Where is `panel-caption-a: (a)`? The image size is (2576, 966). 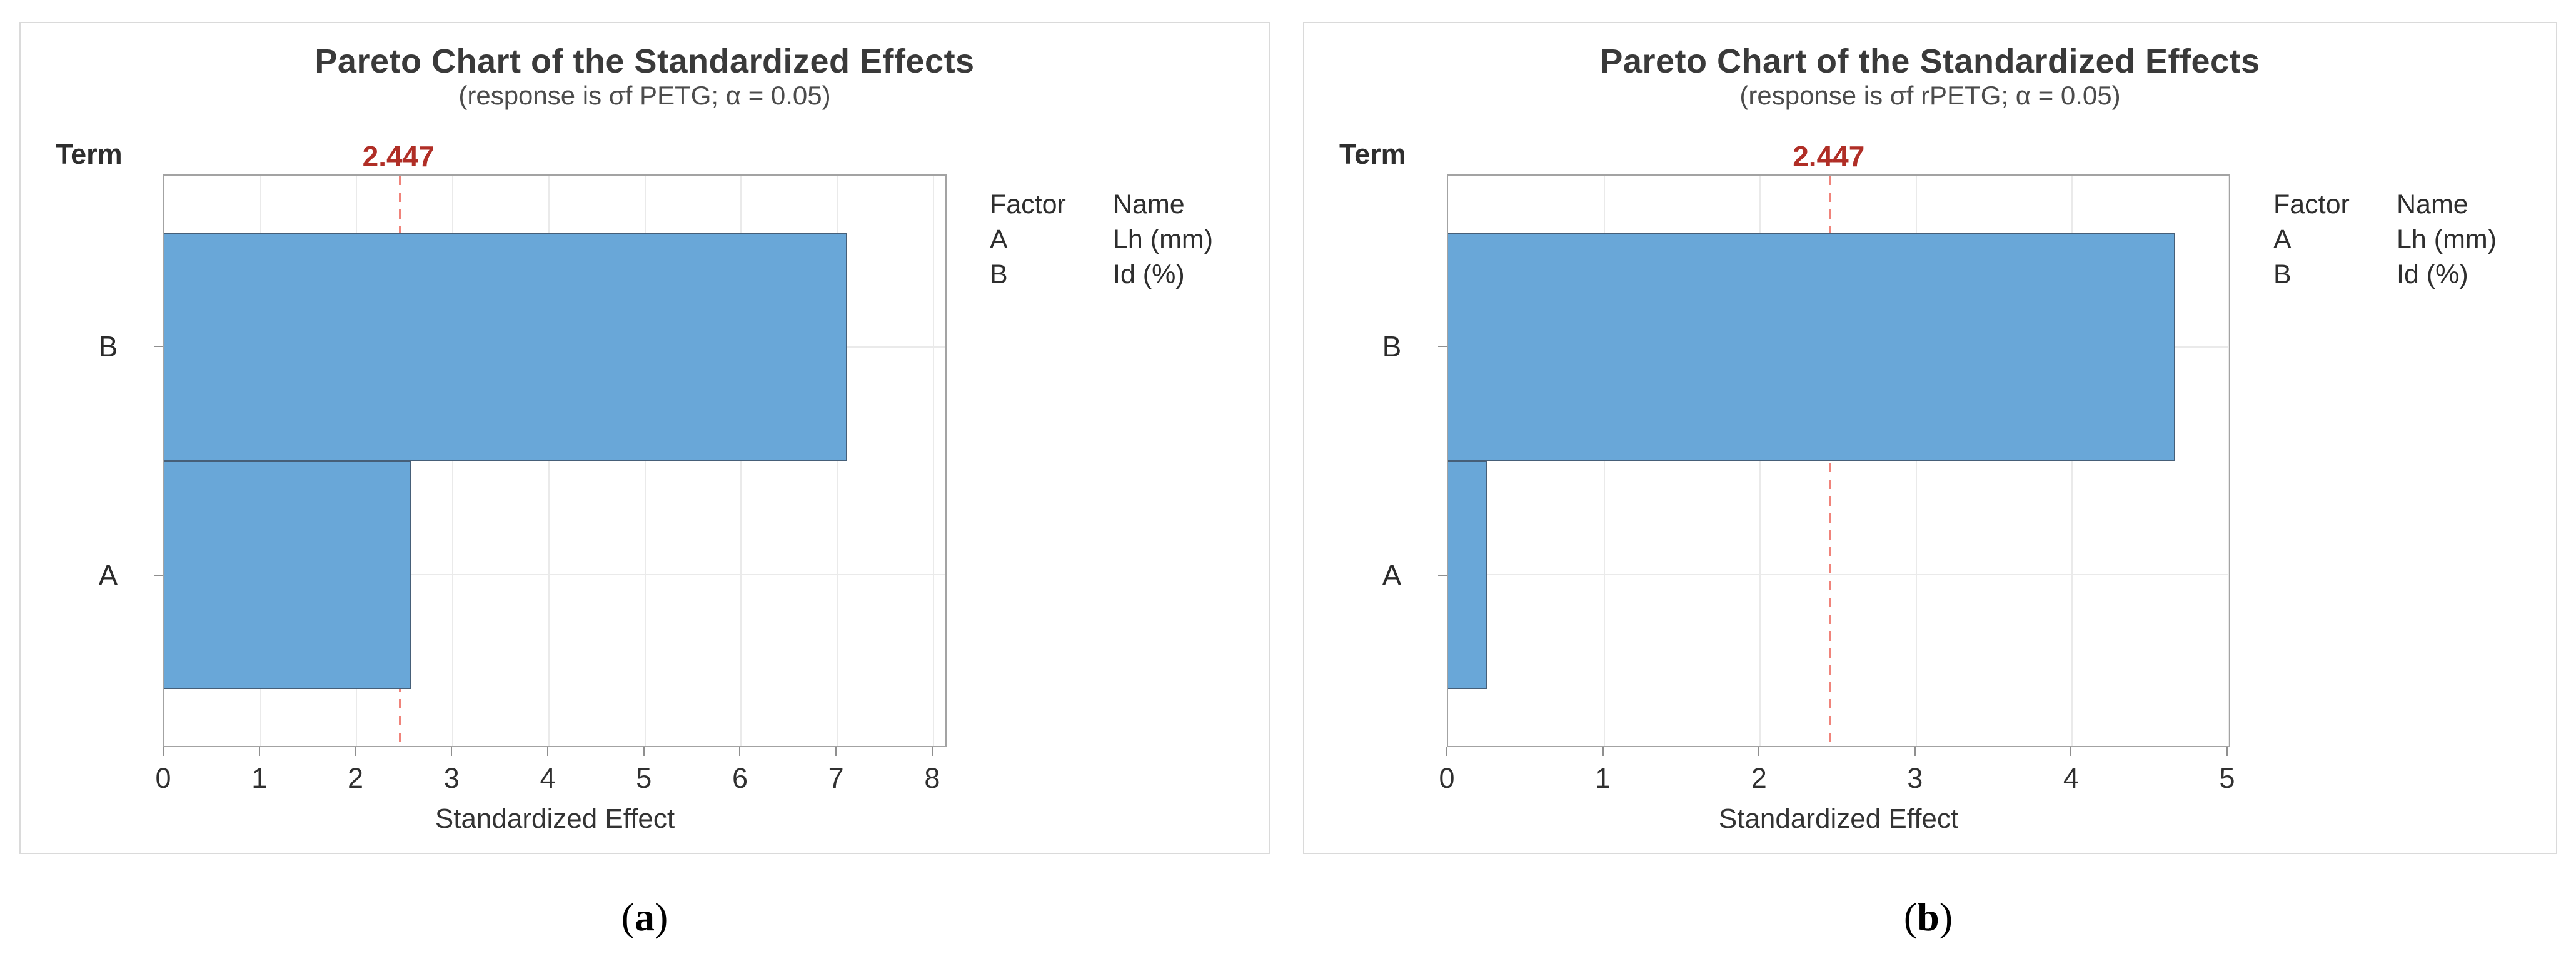
panel-caption-a: (a) is located at coordinates (644, 917).